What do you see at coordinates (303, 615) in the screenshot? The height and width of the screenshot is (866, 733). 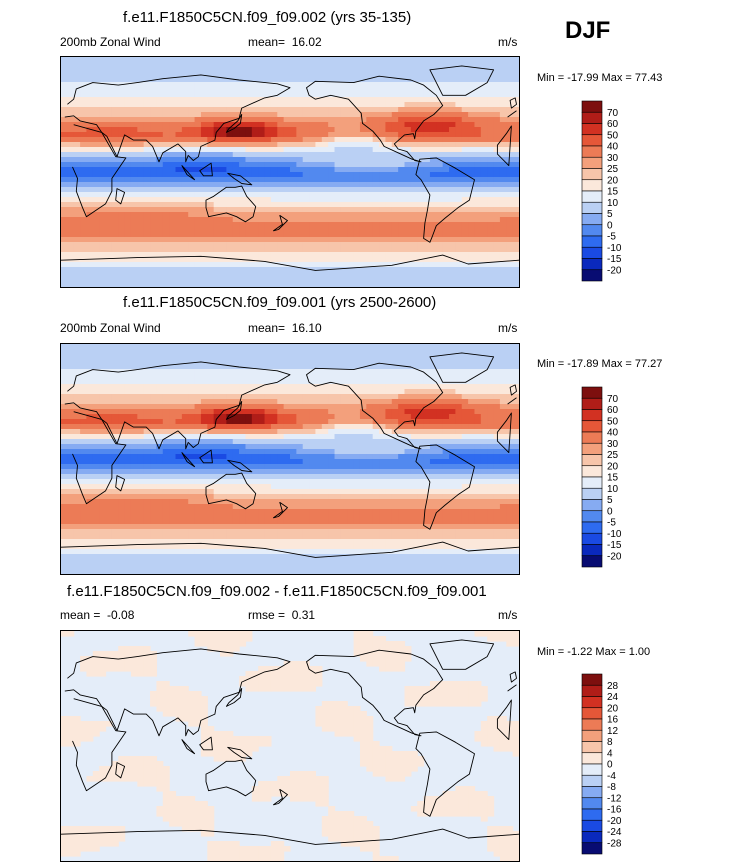 I see `panel3-rmse-value: 0.31` at bounding box center [303, 615].